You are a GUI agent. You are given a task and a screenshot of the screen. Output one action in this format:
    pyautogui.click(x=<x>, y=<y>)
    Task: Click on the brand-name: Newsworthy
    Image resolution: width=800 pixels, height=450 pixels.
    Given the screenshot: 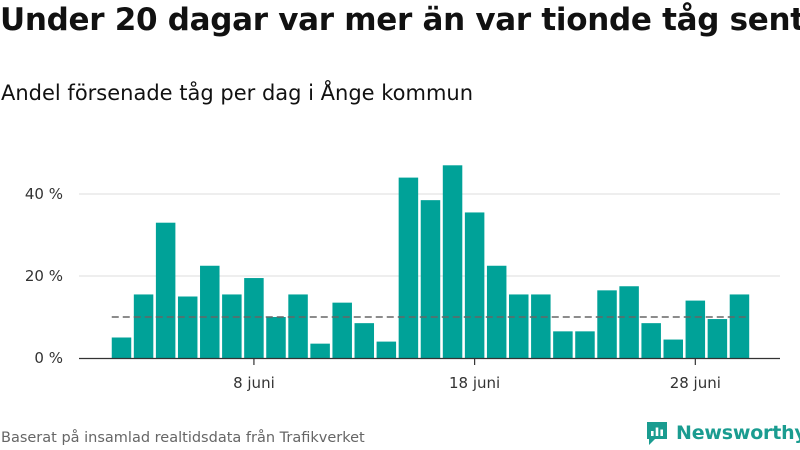 What is the action you would take?
    pyautogui.click(x=738, y=433)
    